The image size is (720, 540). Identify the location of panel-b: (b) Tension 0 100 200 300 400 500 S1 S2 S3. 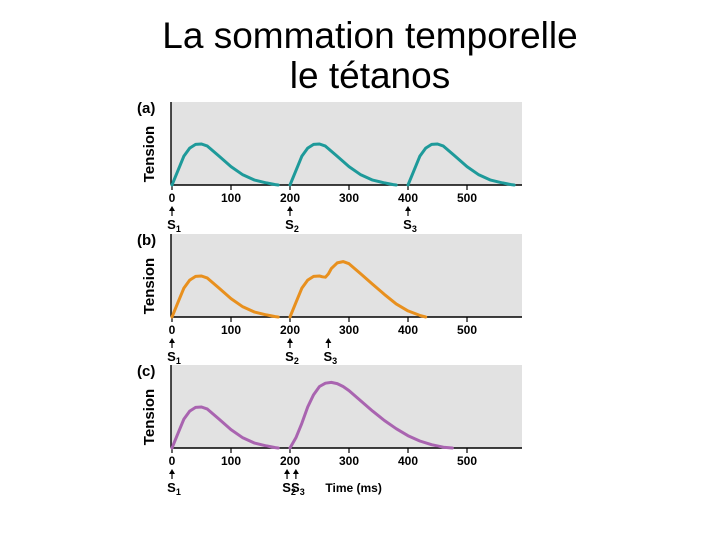
(329, 299).